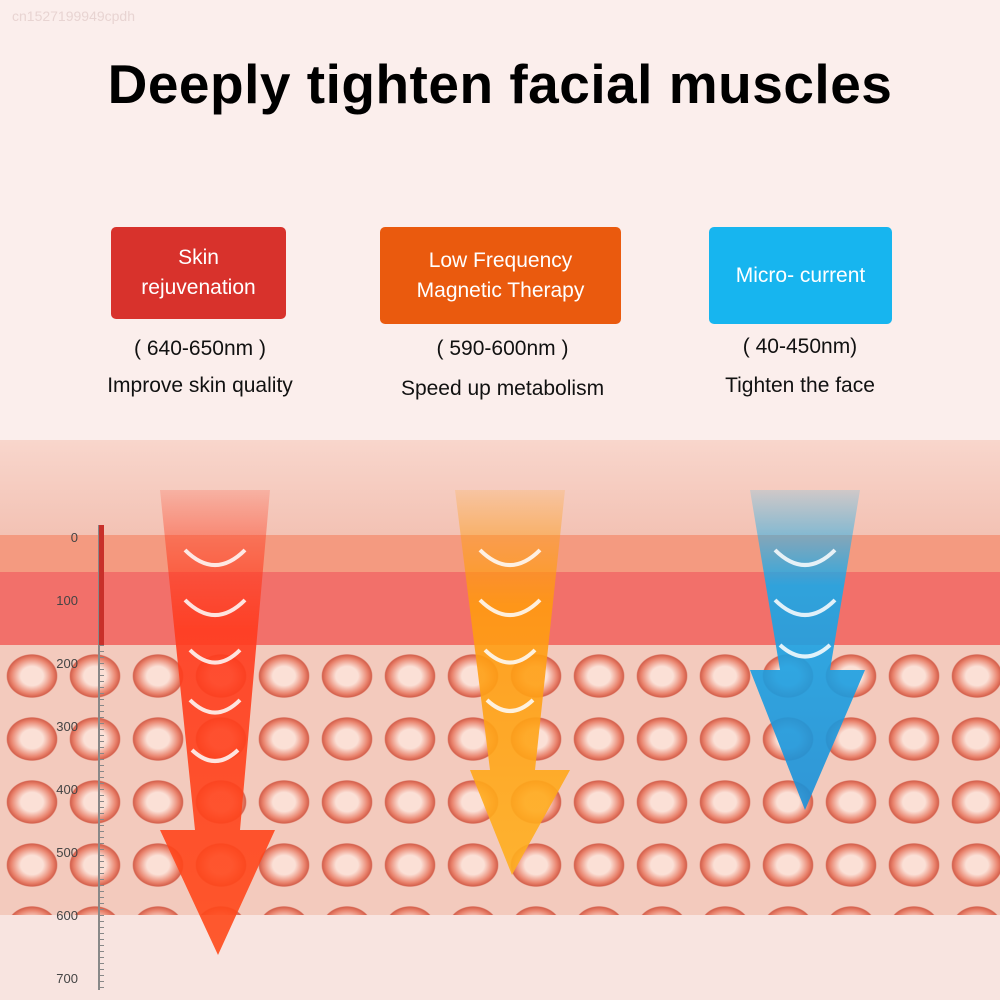  What do you see at coordinates (807, 650) in the screenshot?
I see `blue-arrow` at bounding box center [807, 650].